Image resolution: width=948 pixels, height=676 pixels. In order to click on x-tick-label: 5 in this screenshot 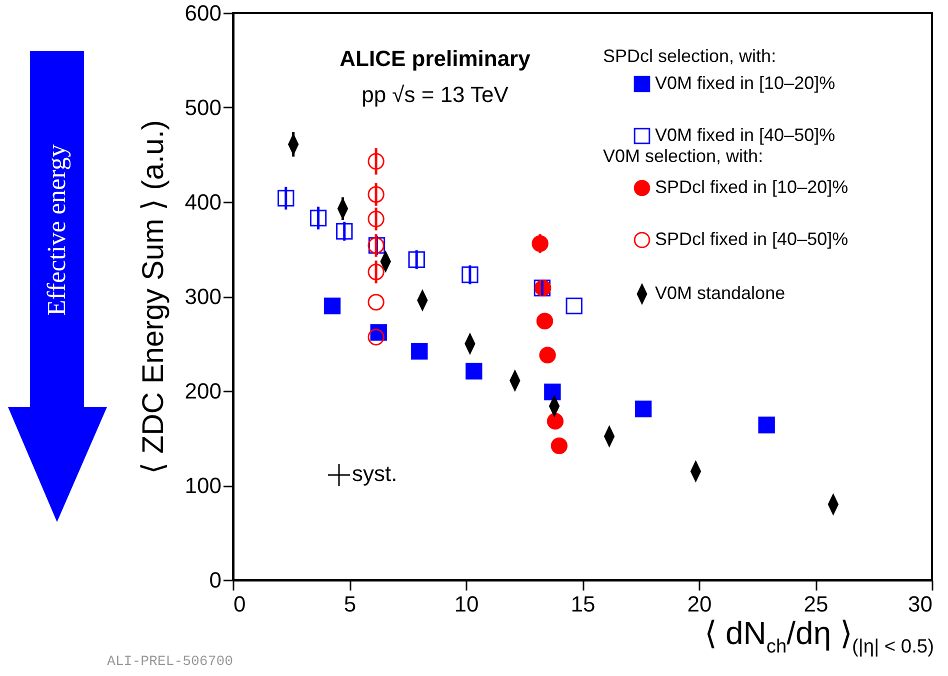, I will do `click(350, 604)`.